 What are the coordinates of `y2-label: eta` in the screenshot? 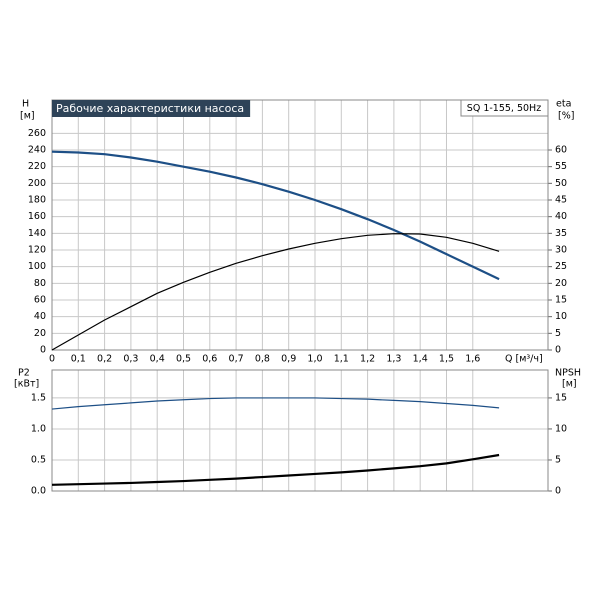 It's located at (563, 104).